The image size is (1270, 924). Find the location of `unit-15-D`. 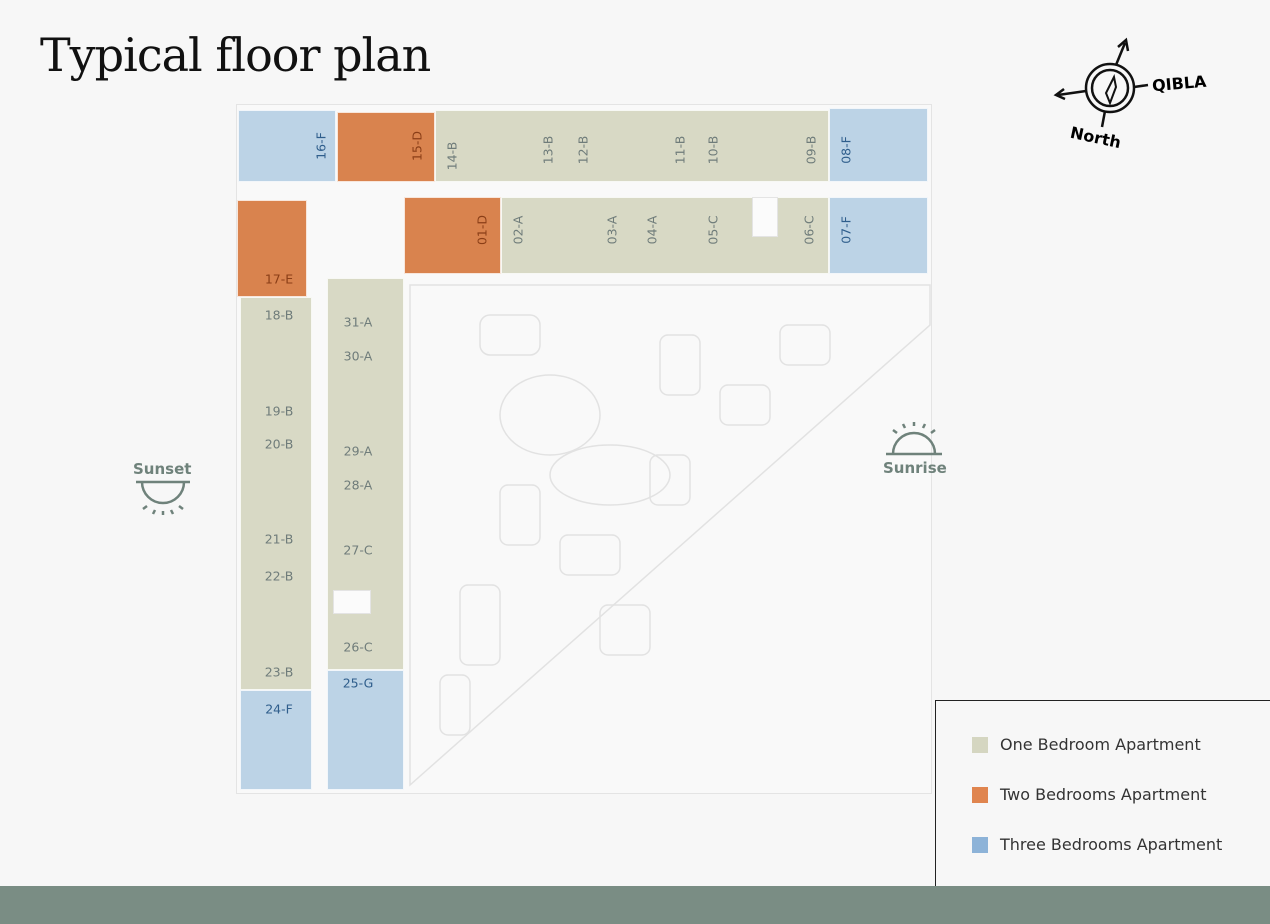

unit-15-D is located at coordinates (386, 147).